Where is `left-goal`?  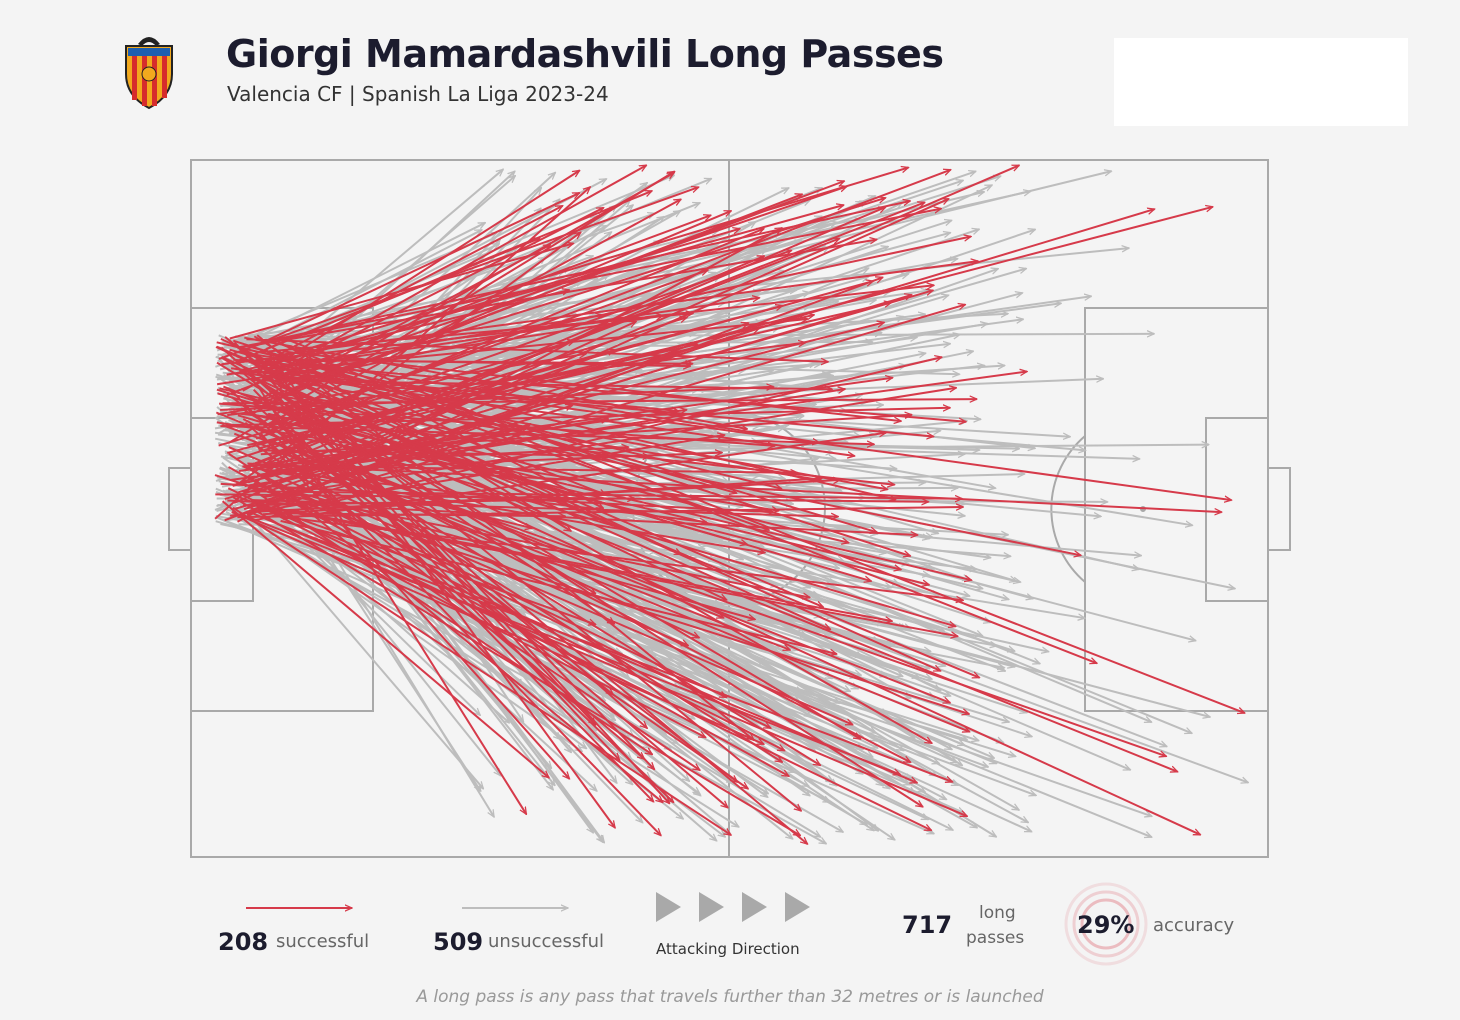
left-goal is located at coordinates (180, 509).